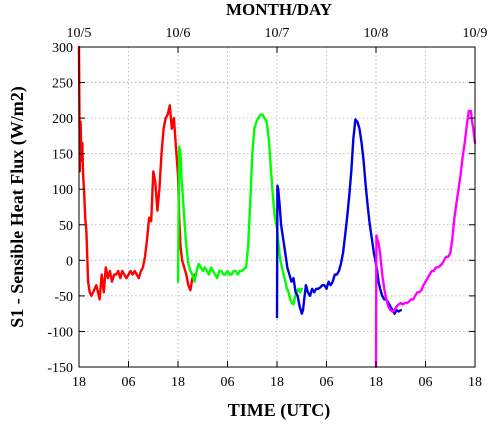  What do you see at coordinates (376, 33) in the screenshot?
I see `top-tick-label: 10/8` at bounding box center [376, 33].